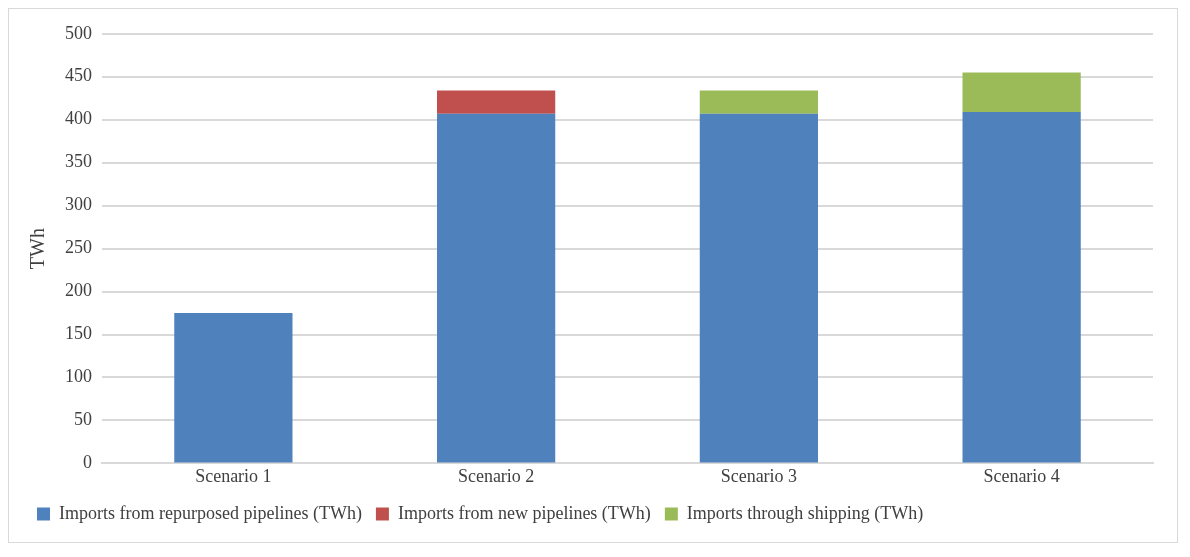 The image size is (1190, 557). Describe the element at coordinates (78, 204) in the screenshot. I see `y-tick-label: 300` at that location.